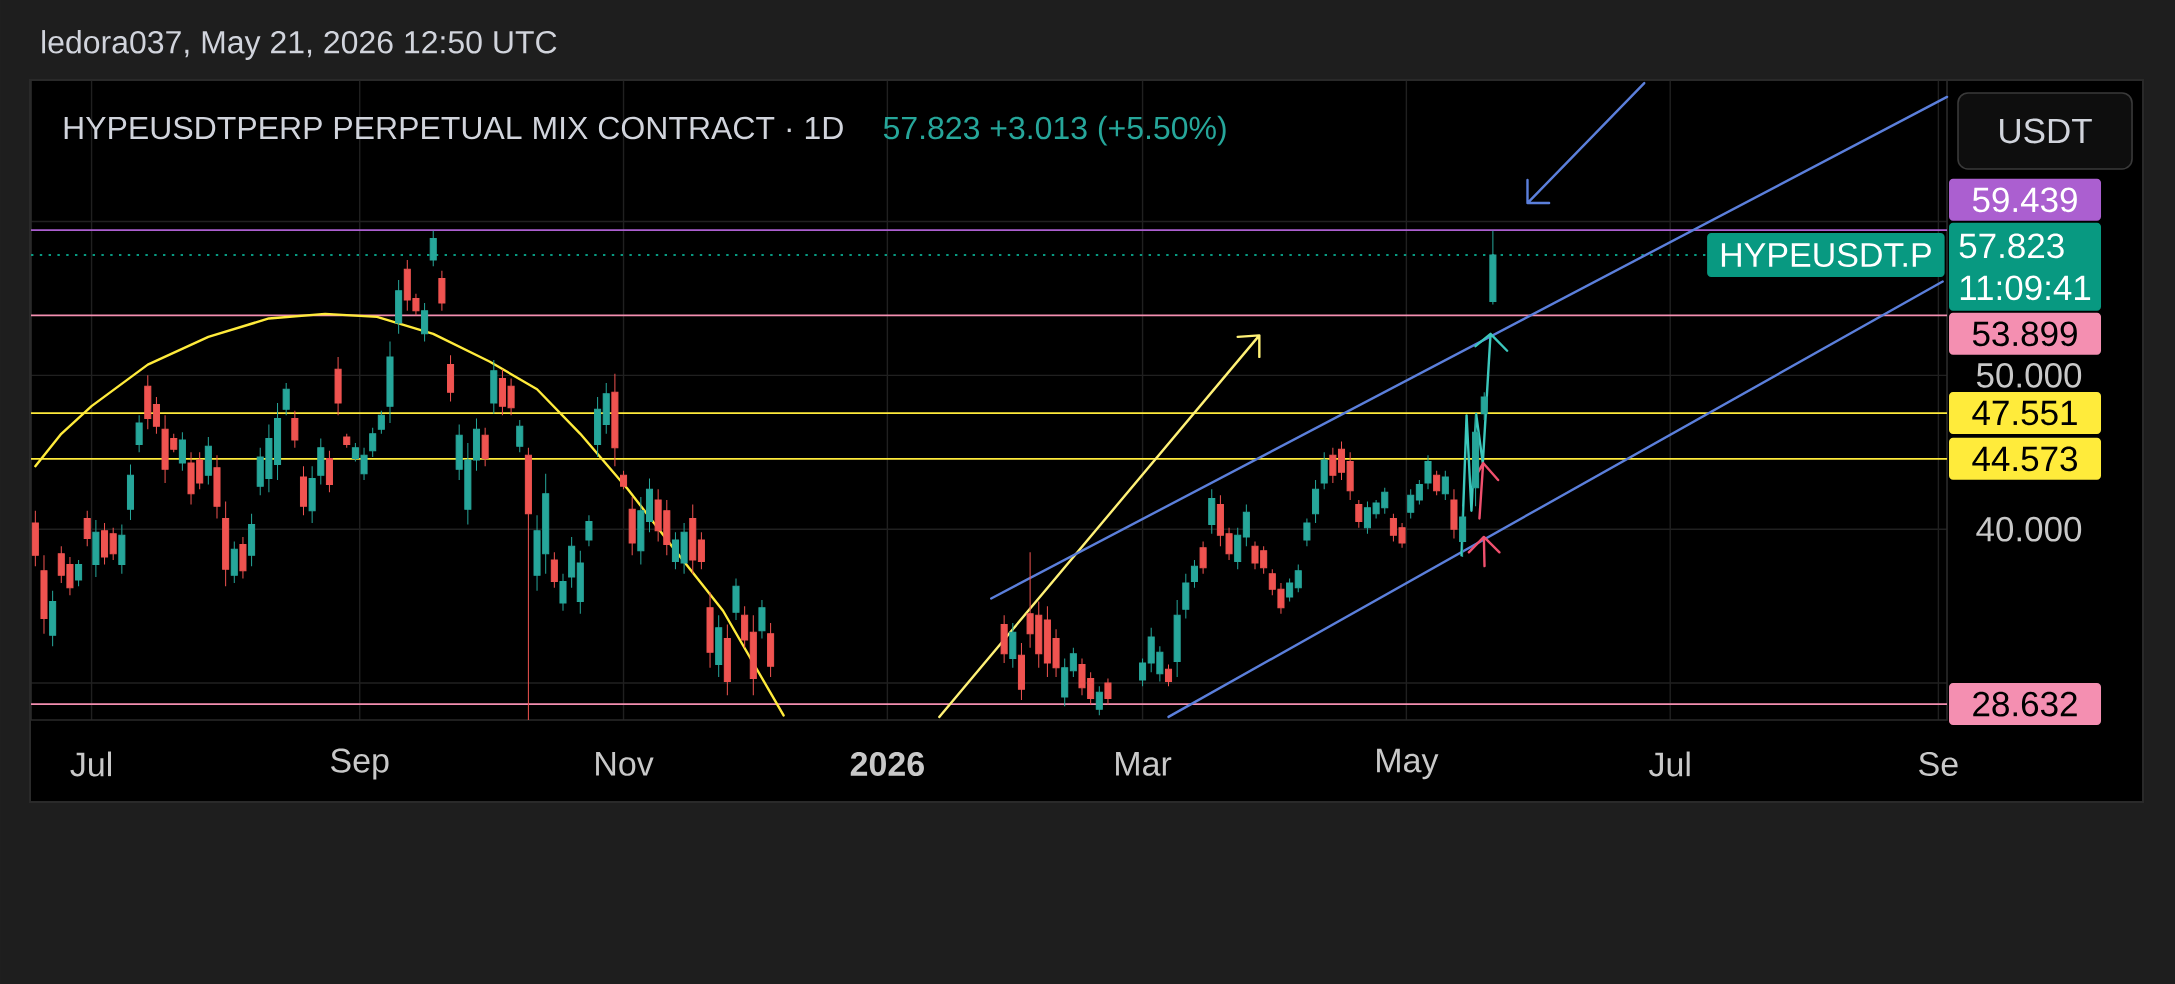  I want to click on text: HYPEUSDTPERP PERPETUAL MIX CONTRACT · 1D, so click(453, 128).